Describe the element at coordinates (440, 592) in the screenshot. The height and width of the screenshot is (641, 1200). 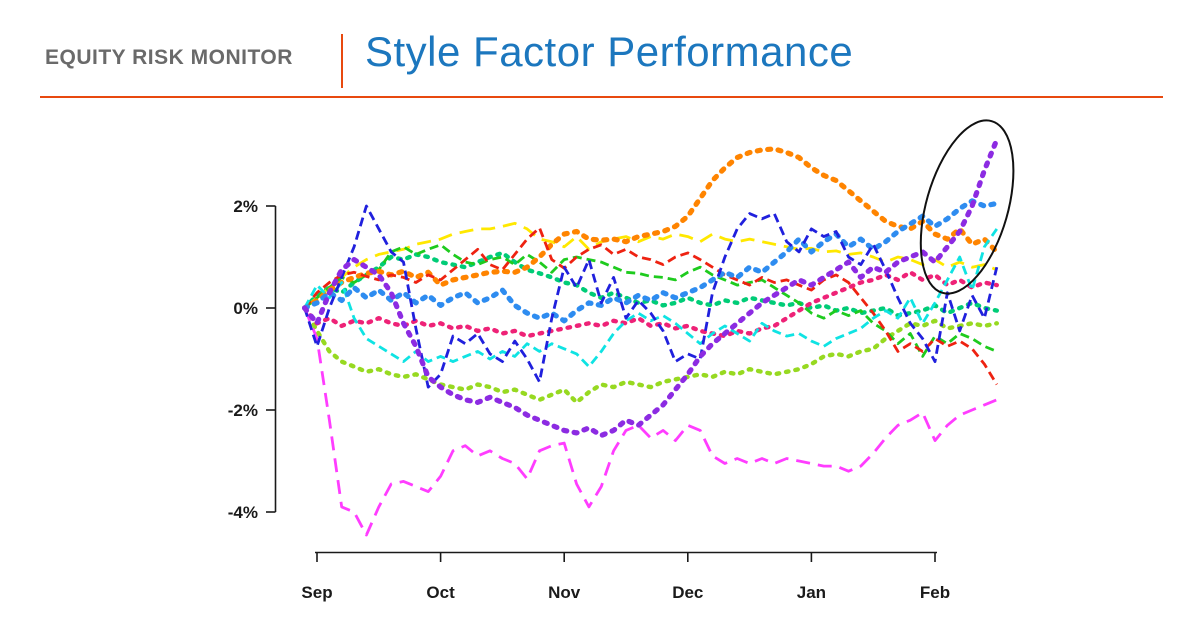
I see `x-tick-label: Oct` at that location.